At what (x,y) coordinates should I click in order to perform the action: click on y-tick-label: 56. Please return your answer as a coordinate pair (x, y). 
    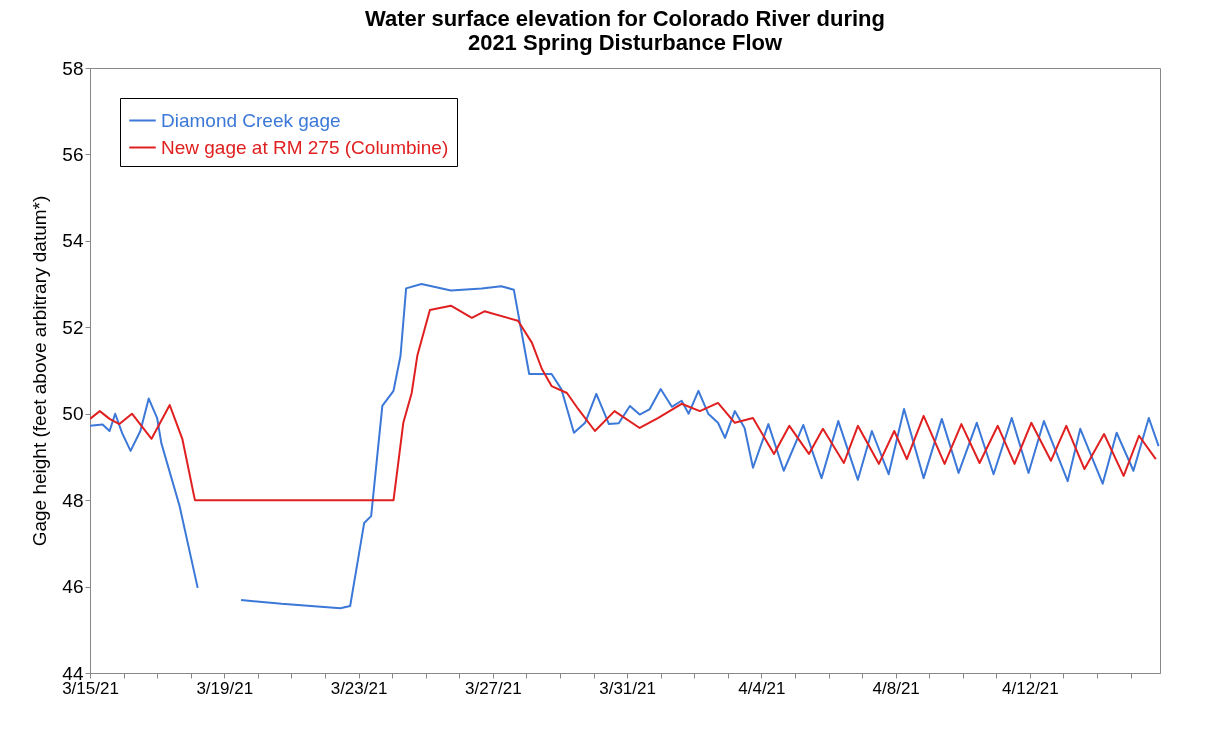
    Looking at the image, I should click on (73, 154).